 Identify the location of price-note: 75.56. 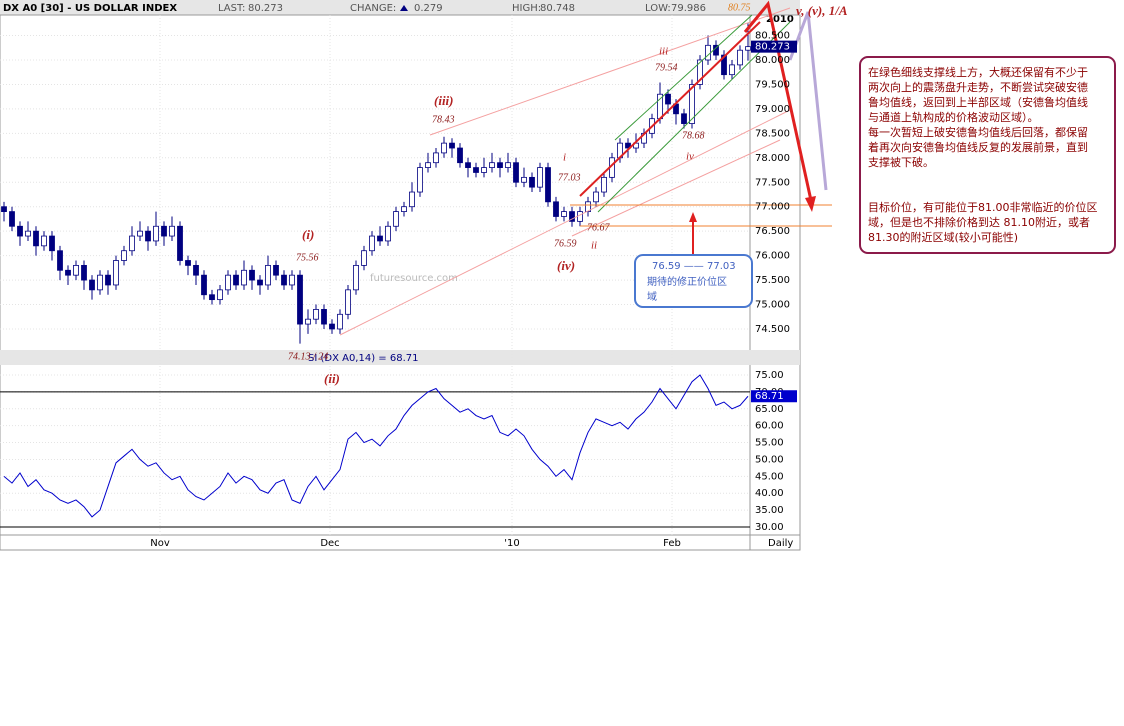
(307, 257).